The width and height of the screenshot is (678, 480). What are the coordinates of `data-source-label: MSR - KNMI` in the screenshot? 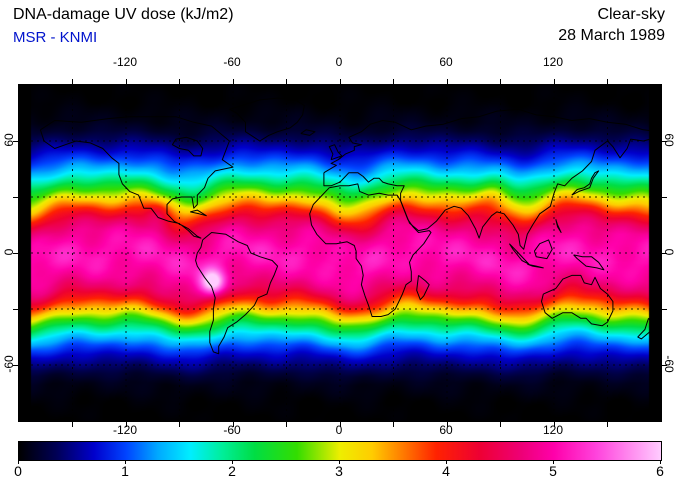 It's located at (55, 37).